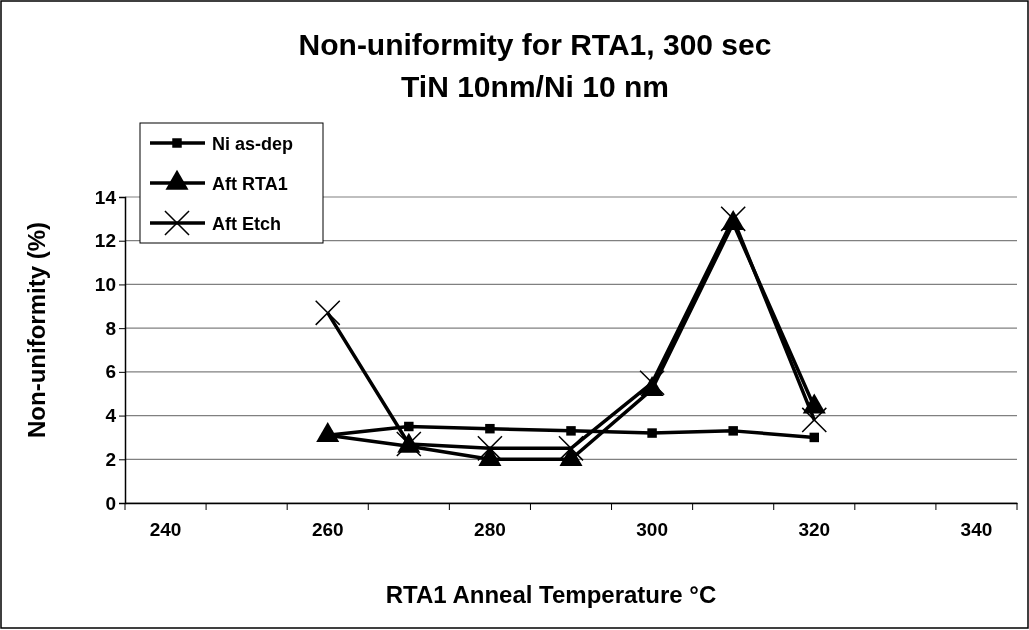  Describe the element at coordinates (535, 65) in the screenshot. I see `chart-title: Non-uniformity for RTA1, 300 sec TiN 10nm/Ni 10 nm` at that location.